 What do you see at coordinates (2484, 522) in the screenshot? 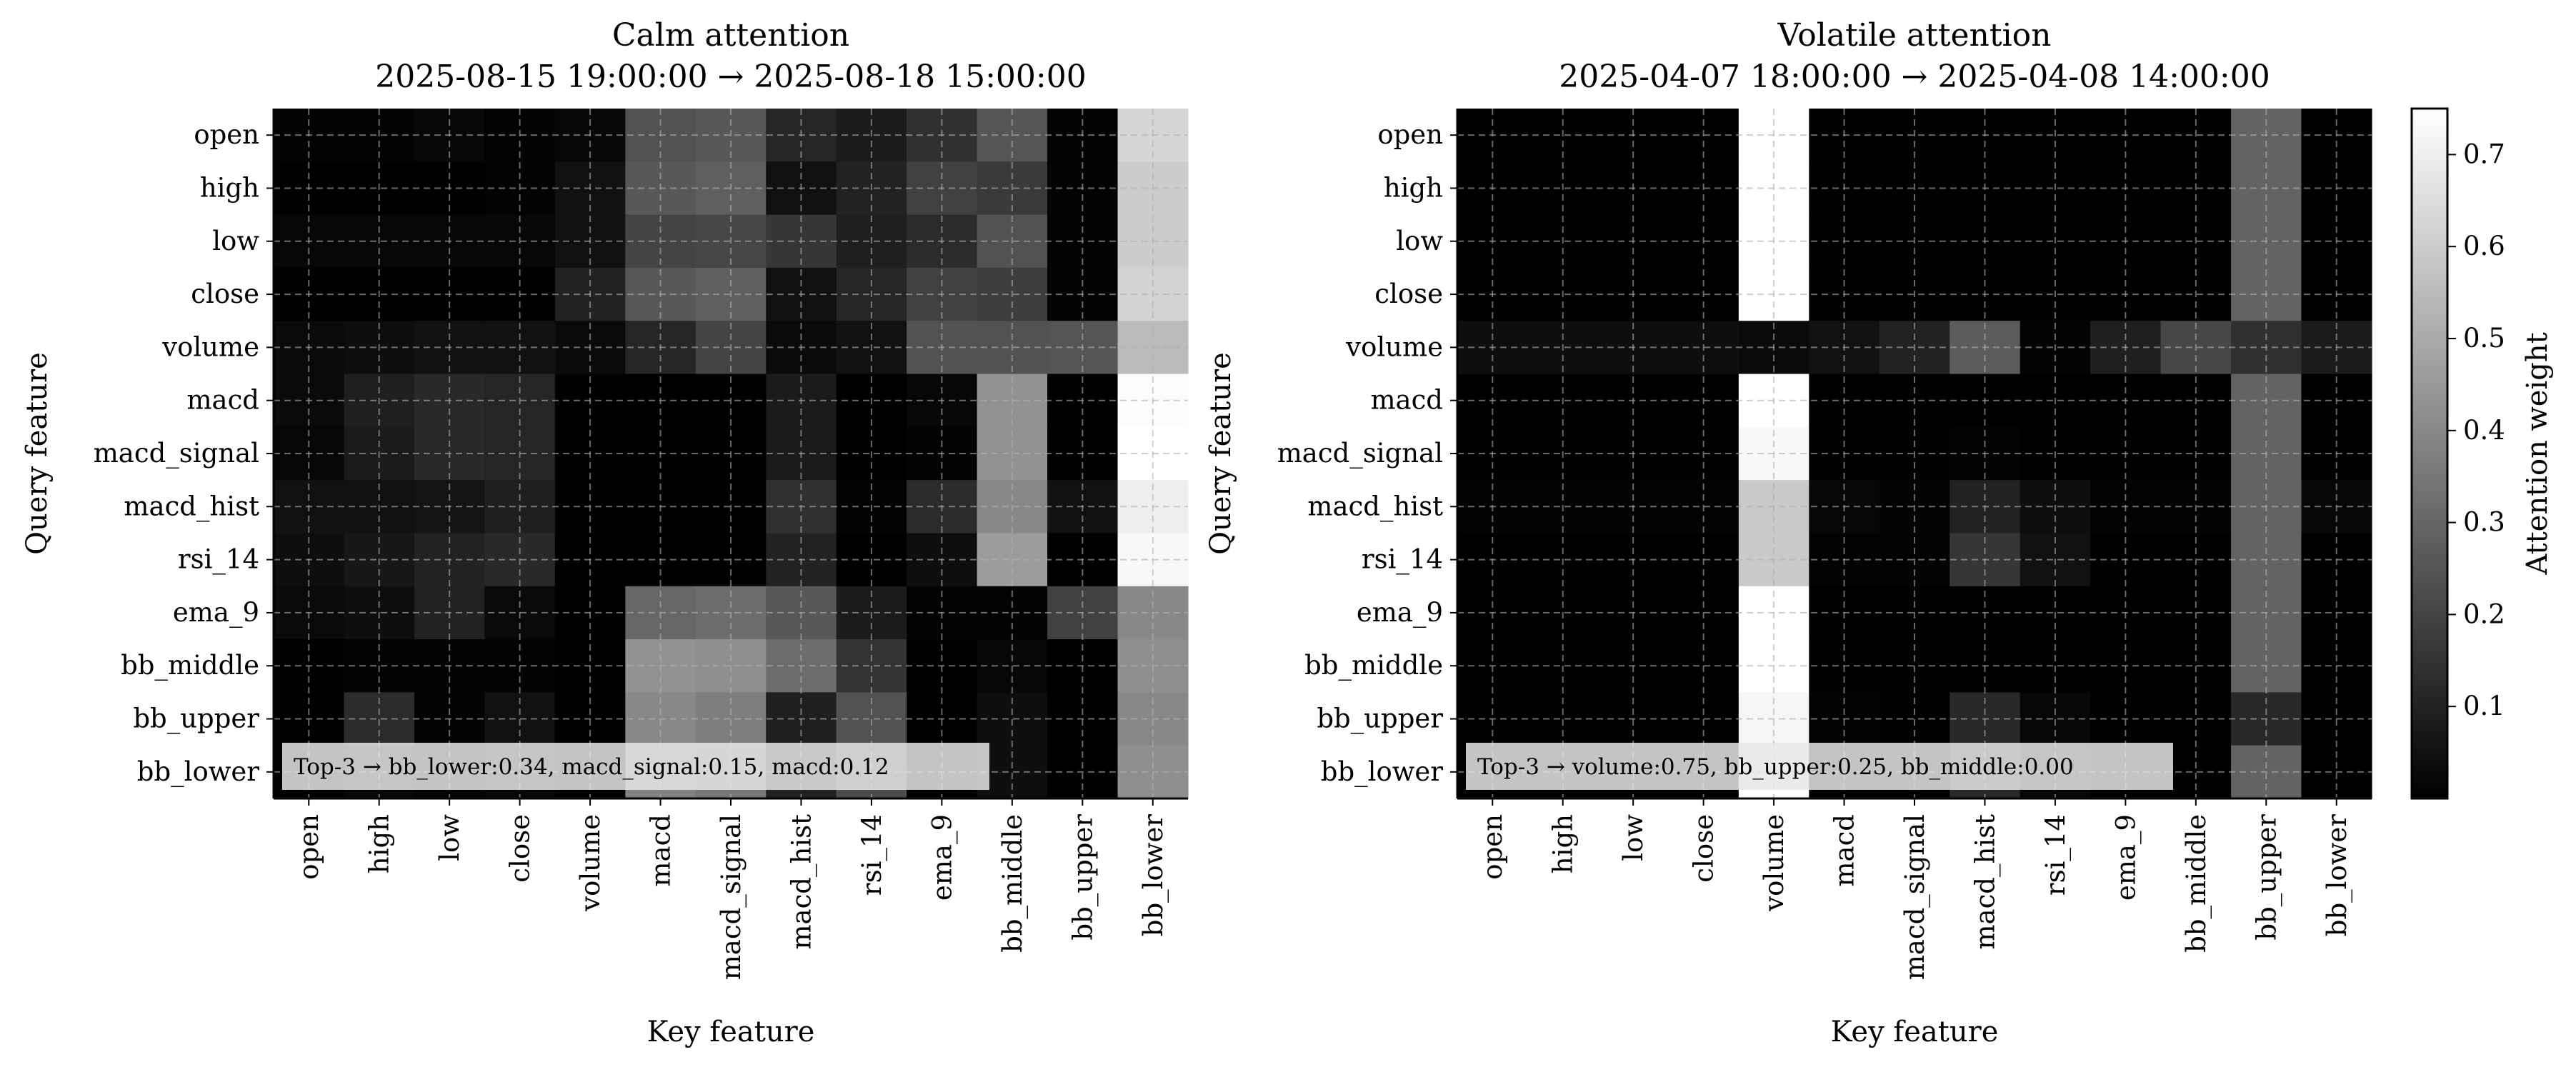
I see `colorbar-tick-label: 0.3` at bounding box center [2484, 522].